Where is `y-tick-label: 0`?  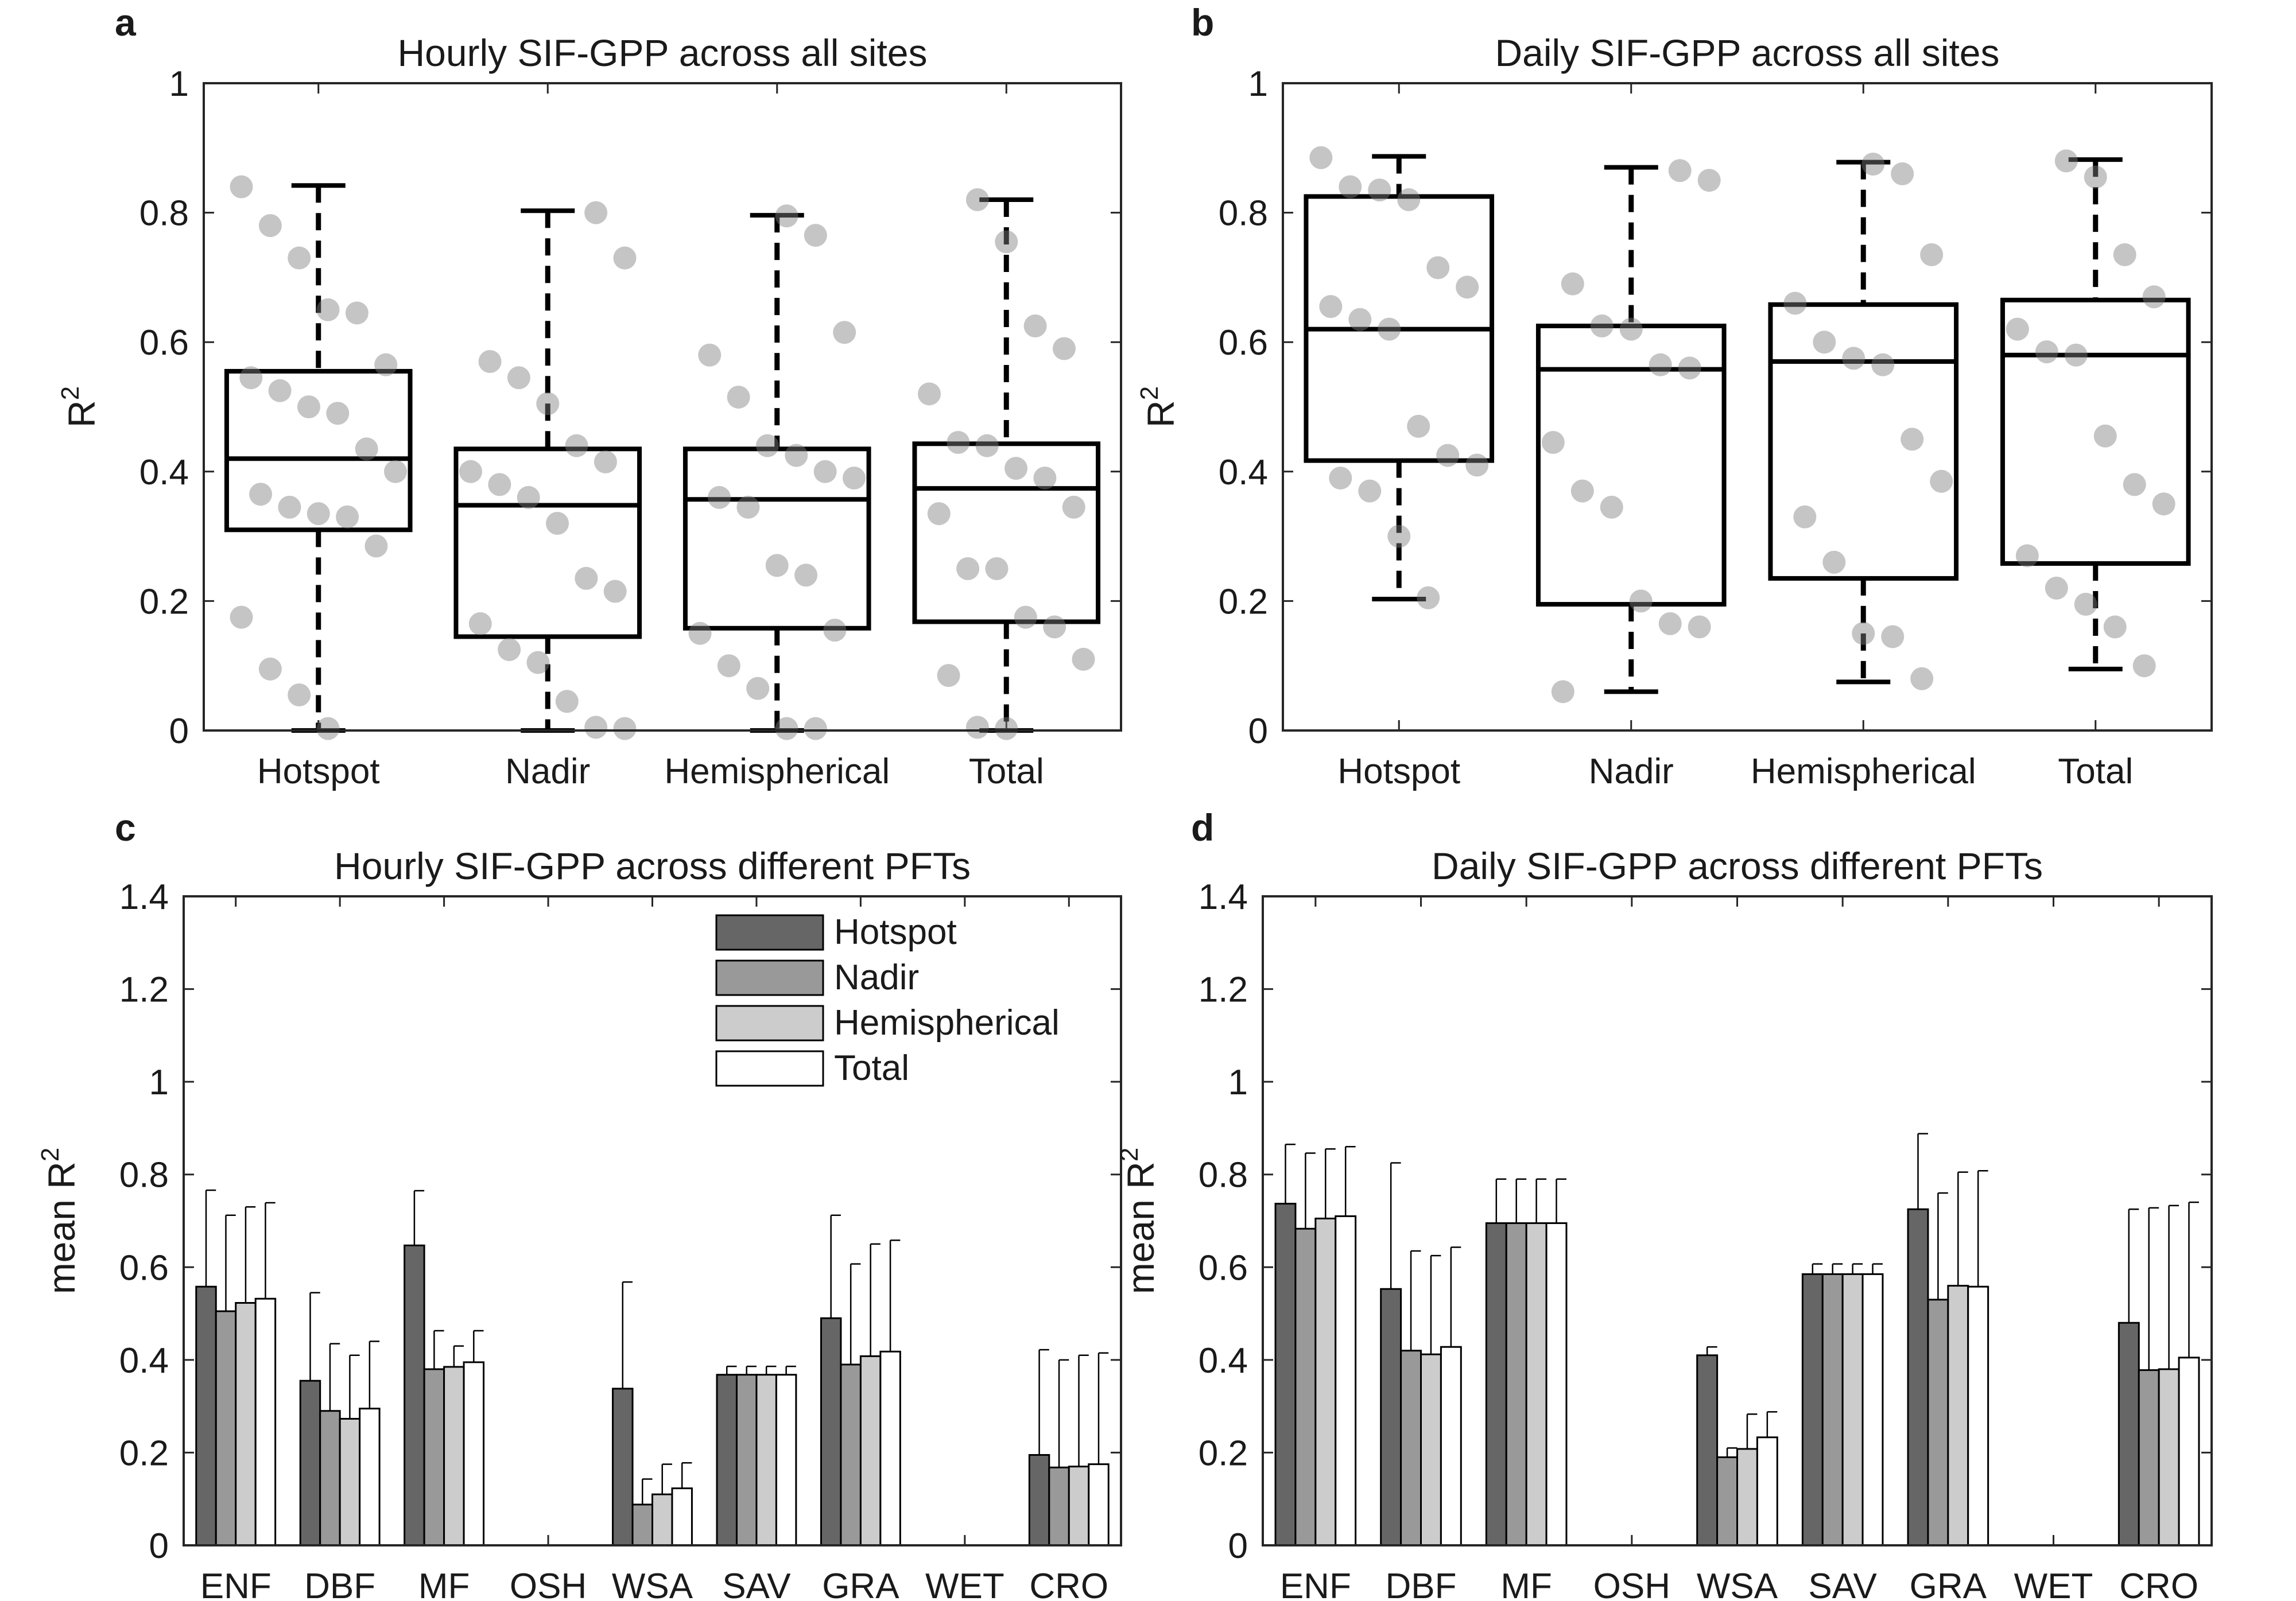
y-tick-label: 0 is located at coordinates (179, 732).